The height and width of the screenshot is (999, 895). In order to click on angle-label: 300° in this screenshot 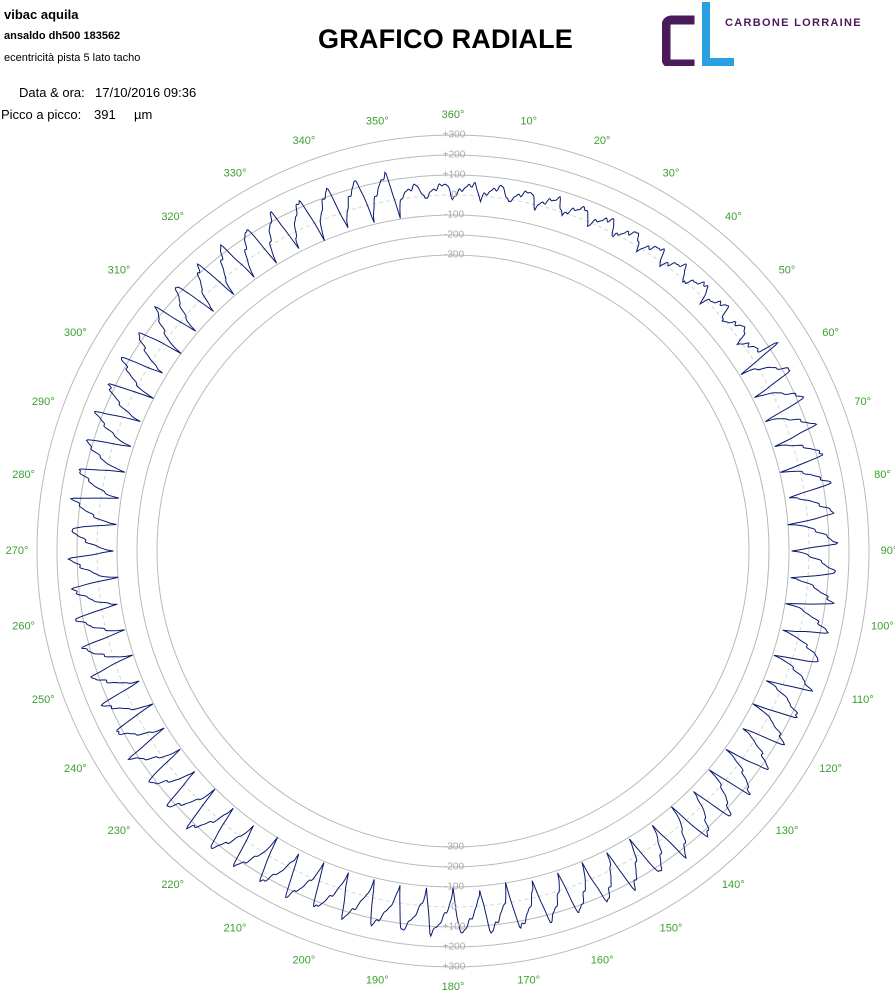, I will do `click(75, 333)`.